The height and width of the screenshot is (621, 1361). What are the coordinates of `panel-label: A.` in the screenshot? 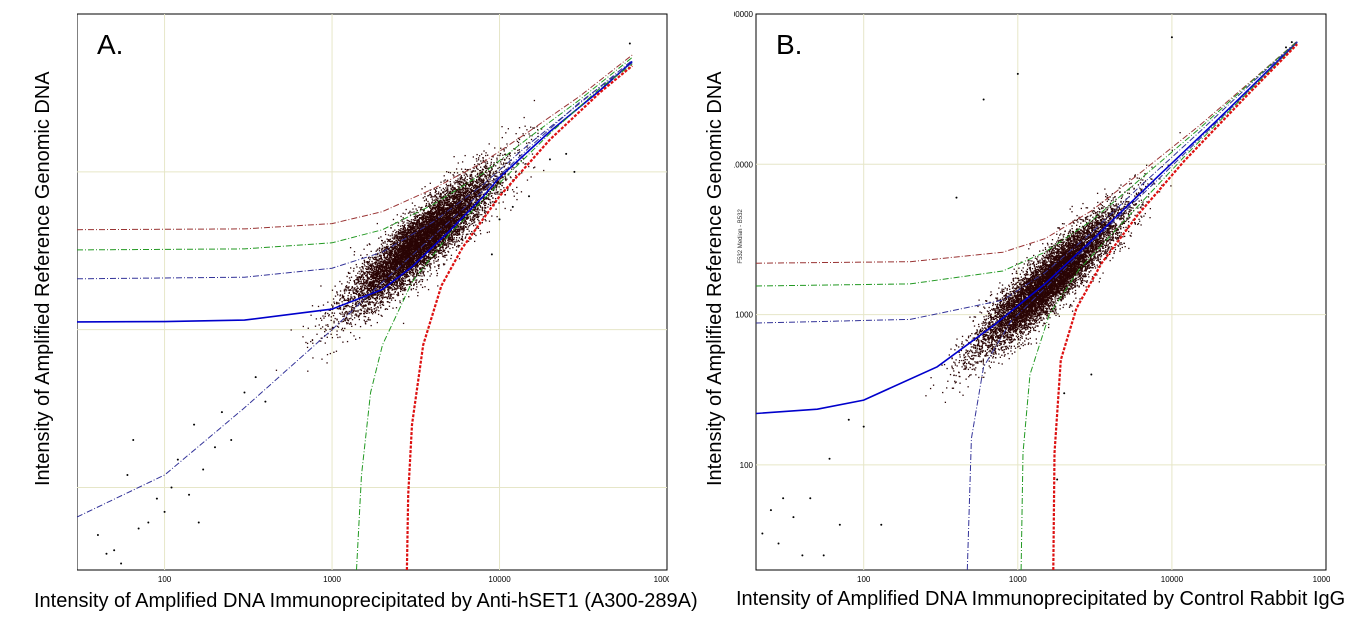 It's located at (110, 44).